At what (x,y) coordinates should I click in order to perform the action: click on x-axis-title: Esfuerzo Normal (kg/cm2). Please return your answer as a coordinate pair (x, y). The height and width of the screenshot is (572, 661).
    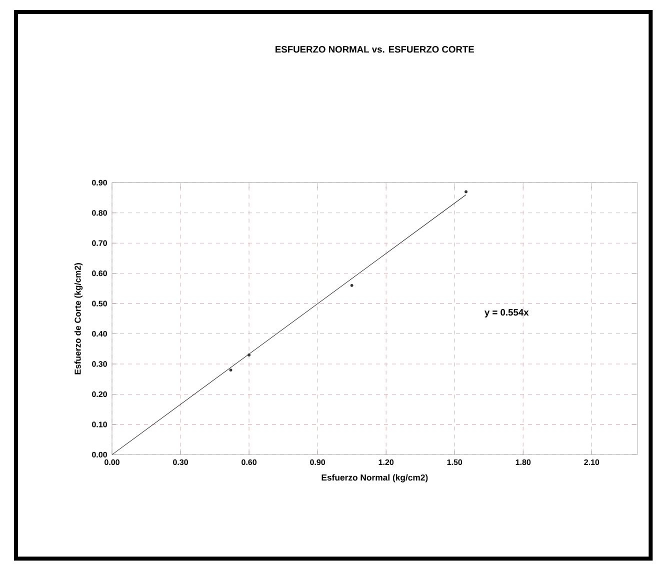
    Looking at the image, I should click on (375, 478).